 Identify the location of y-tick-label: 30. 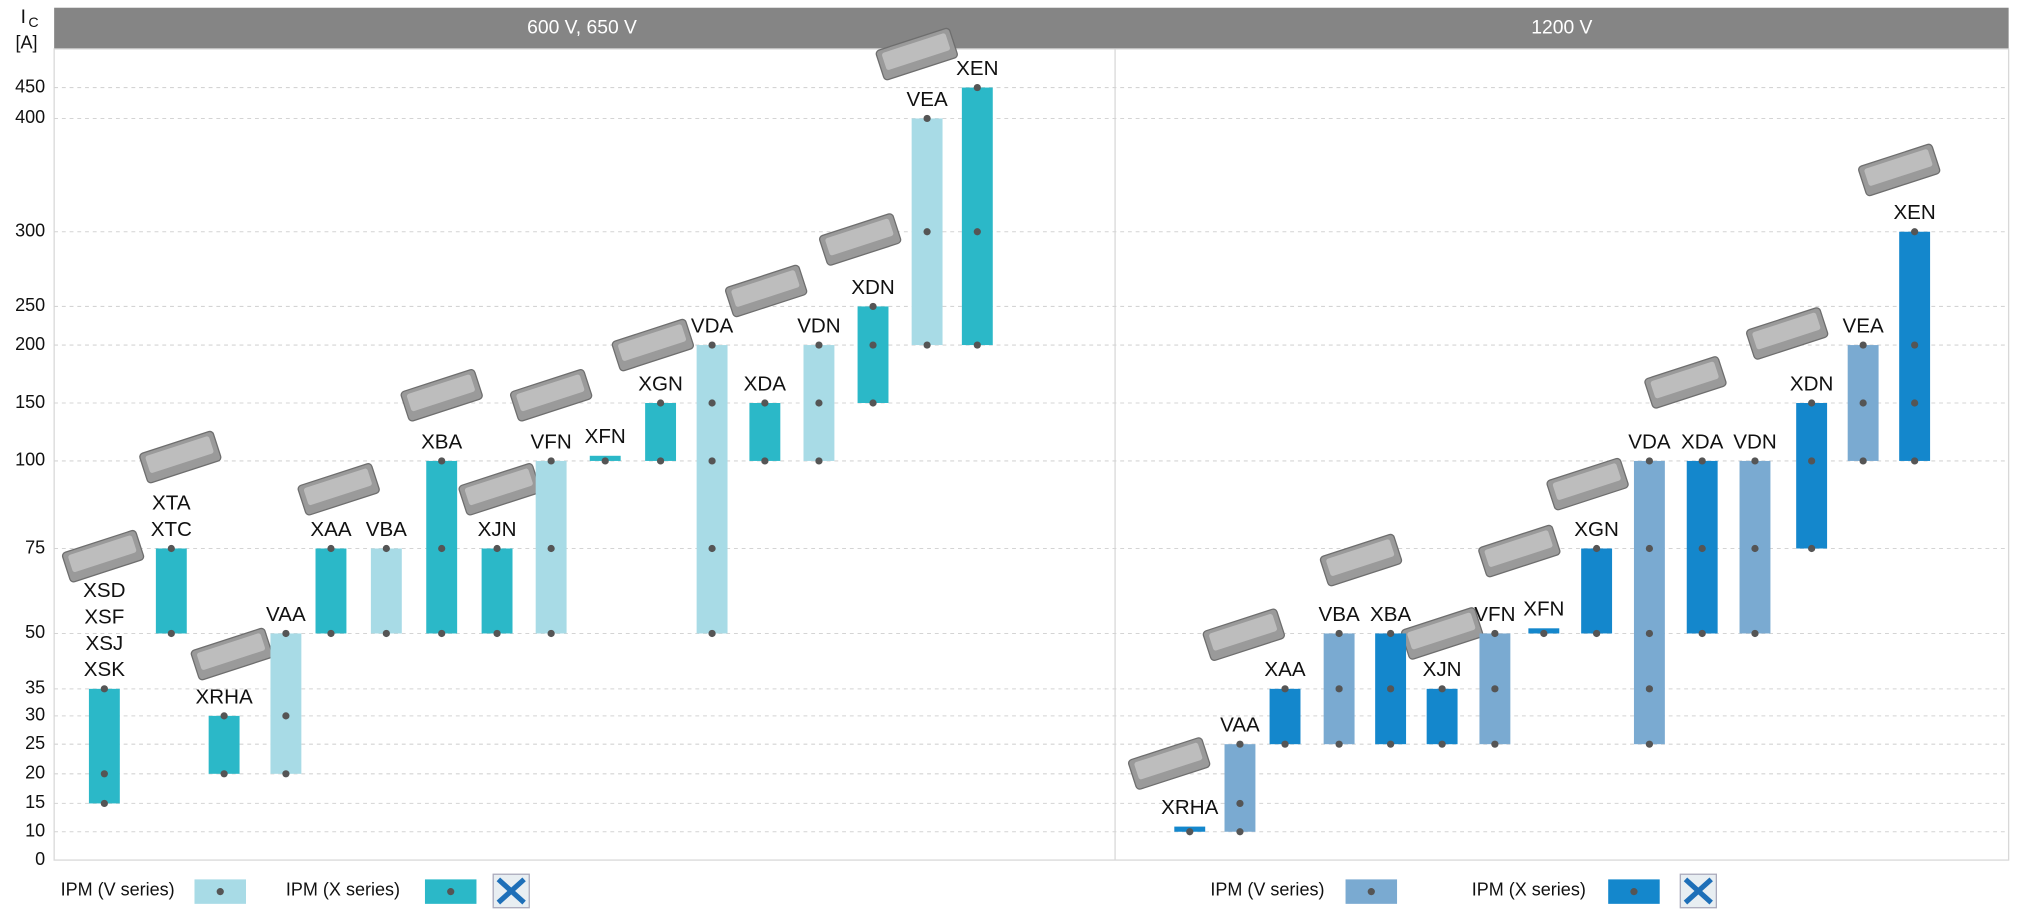
(35, 715).